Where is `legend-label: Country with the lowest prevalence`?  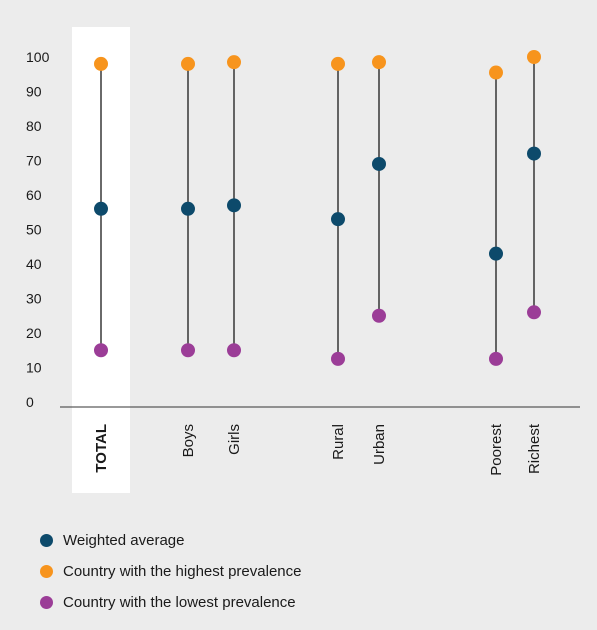 legend-label: Country with the lowest prevalence is located at coordinates (179, 602).